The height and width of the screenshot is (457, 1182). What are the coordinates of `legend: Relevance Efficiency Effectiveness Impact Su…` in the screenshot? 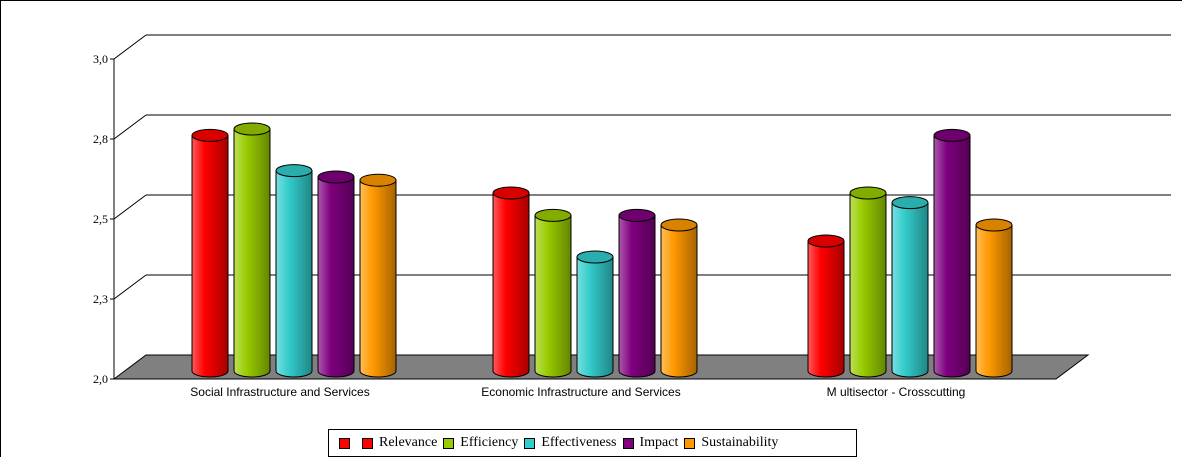 It's located at (592, 443).